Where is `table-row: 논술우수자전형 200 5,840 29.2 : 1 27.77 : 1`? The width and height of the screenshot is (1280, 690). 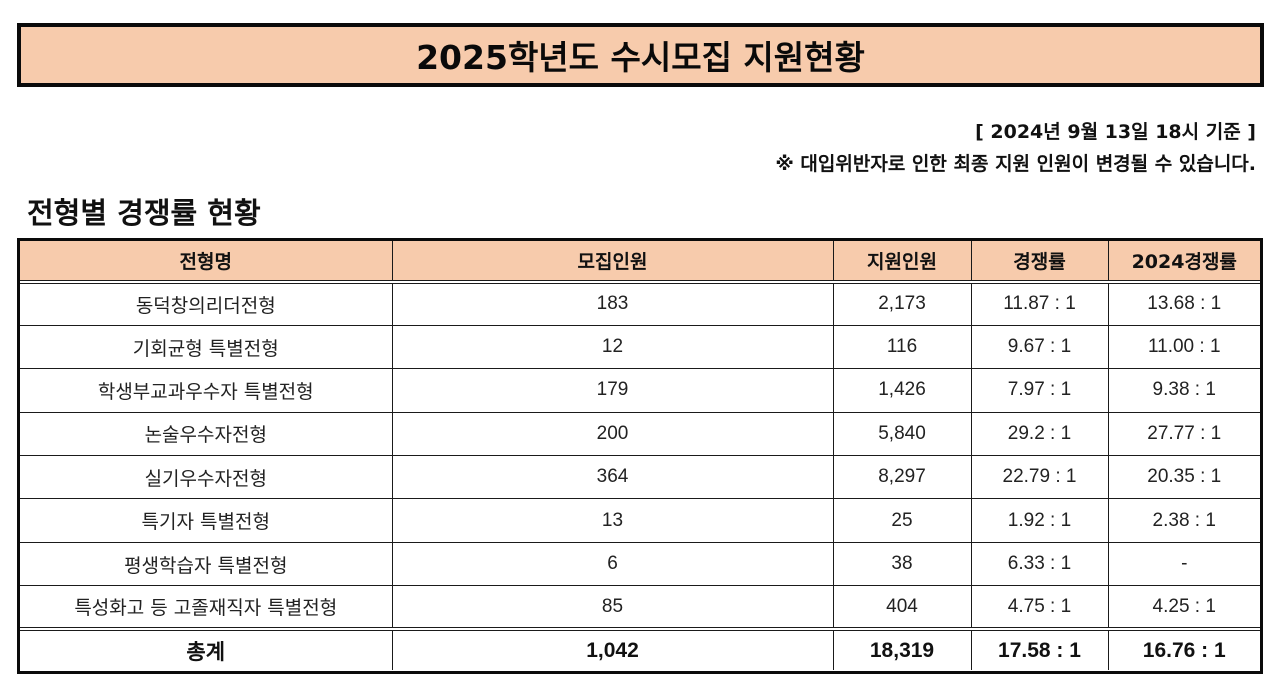
table-row: 논술우수자전형 200 5,840 29.2 : 1 27.77 : 1 is located at coordinates (640, 434).